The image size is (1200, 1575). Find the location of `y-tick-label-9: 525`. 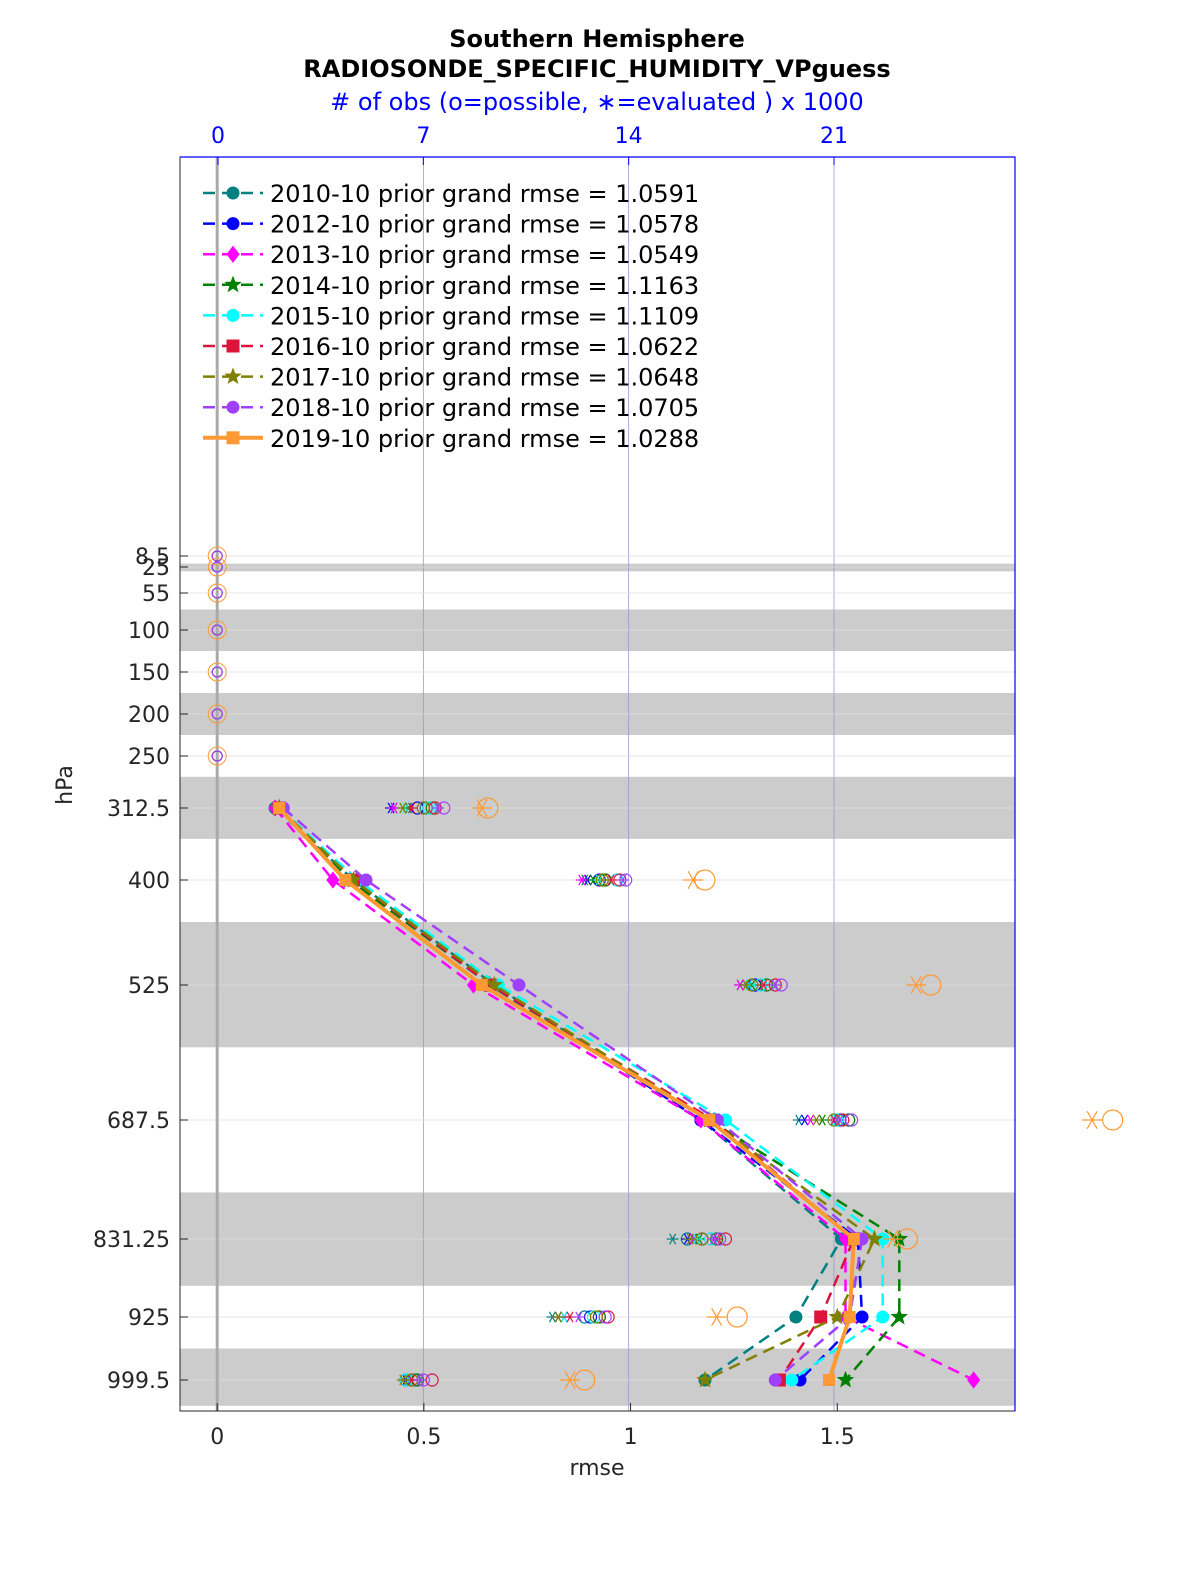

y-tick-label-9: 525 is located at coordinates (149, 986).